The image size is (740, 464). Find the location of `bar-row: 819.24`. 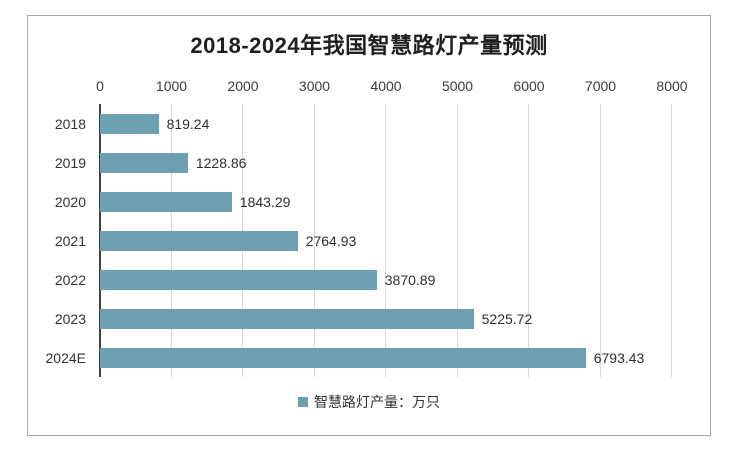

bar-row: 819.24 is located at coordinates (386, 123).